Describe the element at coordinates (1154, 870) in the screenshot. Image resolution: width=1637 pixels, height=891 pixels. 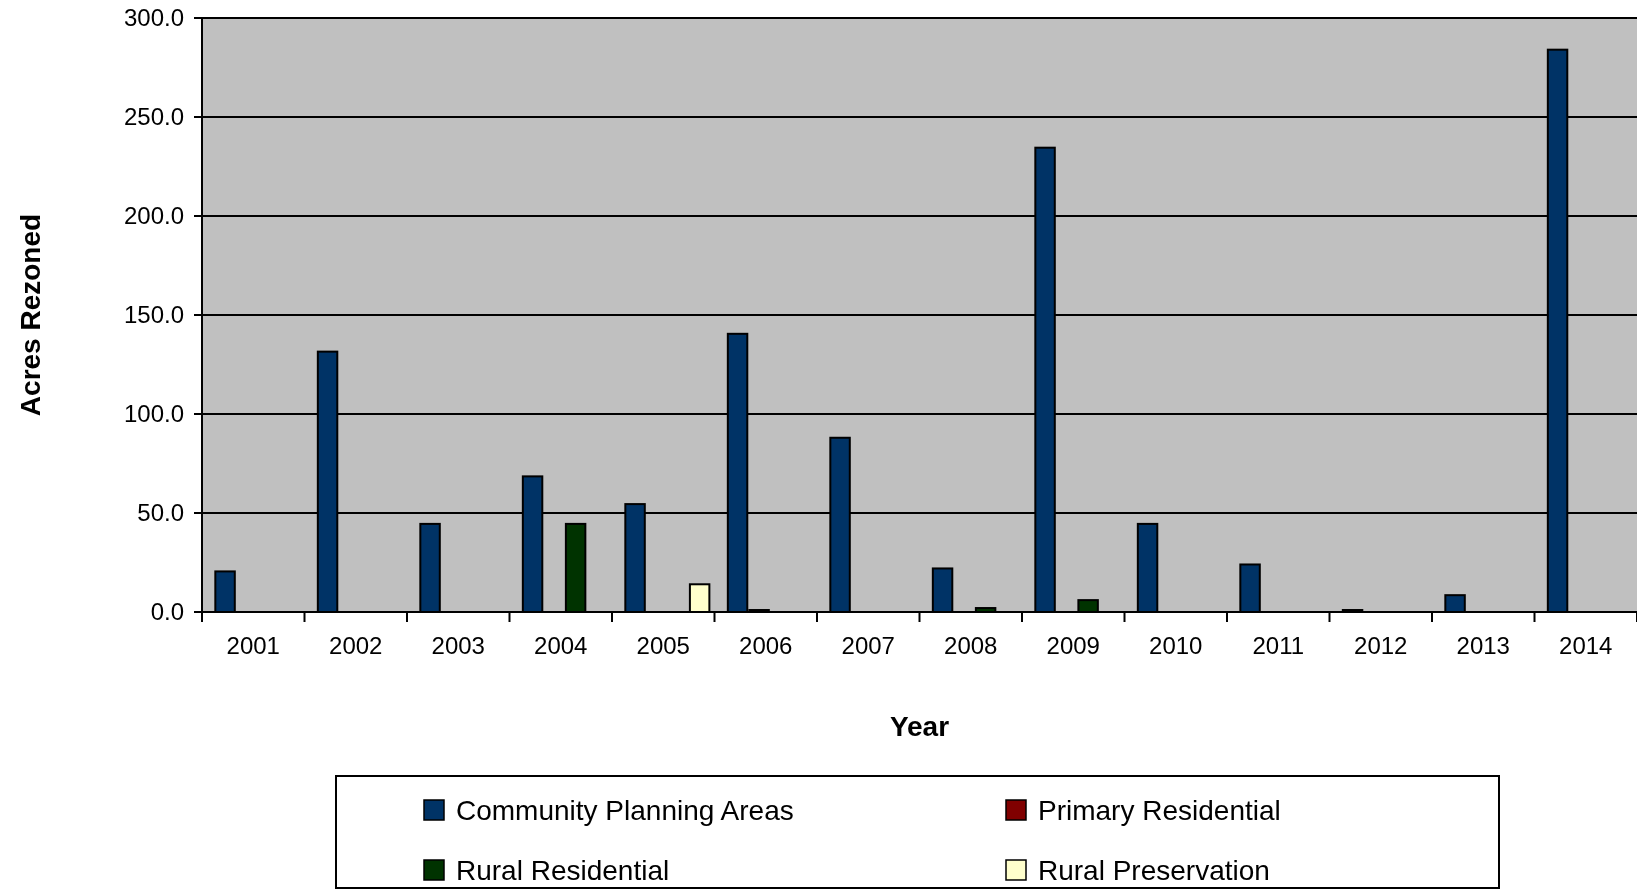
I see `legend-label: Rural Preservation` at that location.